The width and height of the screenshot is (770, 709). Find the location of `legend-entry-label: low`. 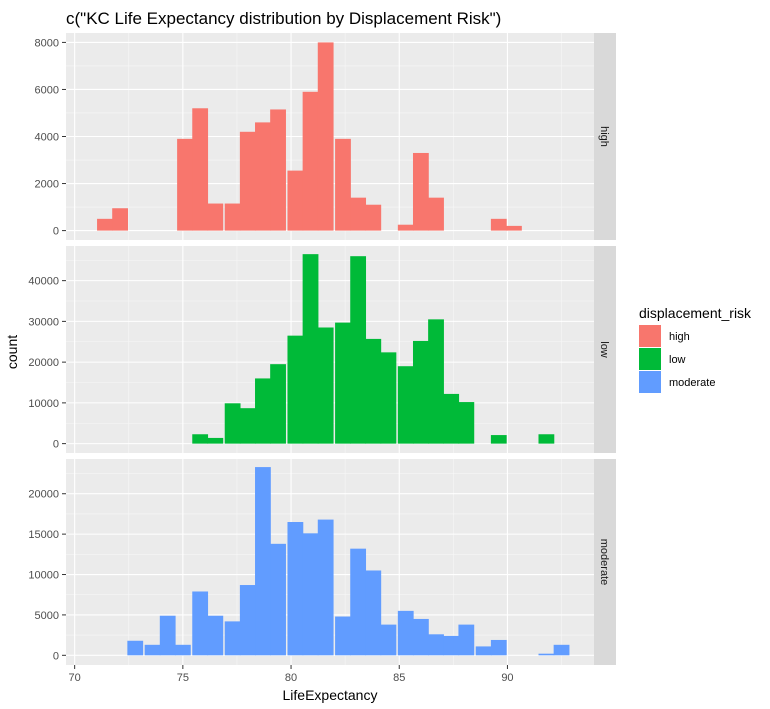

legend-entry-label: low is located at coordinates (677, 360).